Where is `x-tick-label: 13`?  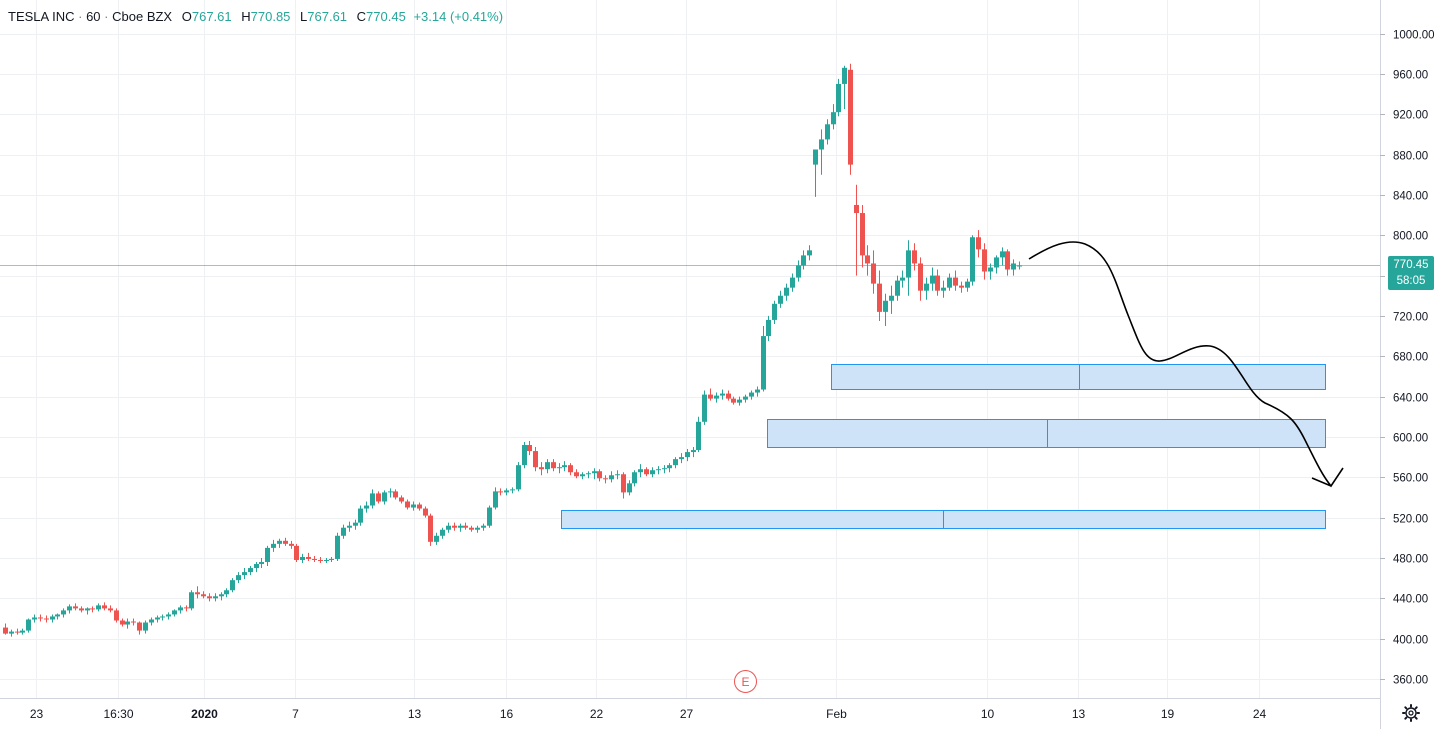
x-tick-label: 13 is located at coordinates (415, 714).